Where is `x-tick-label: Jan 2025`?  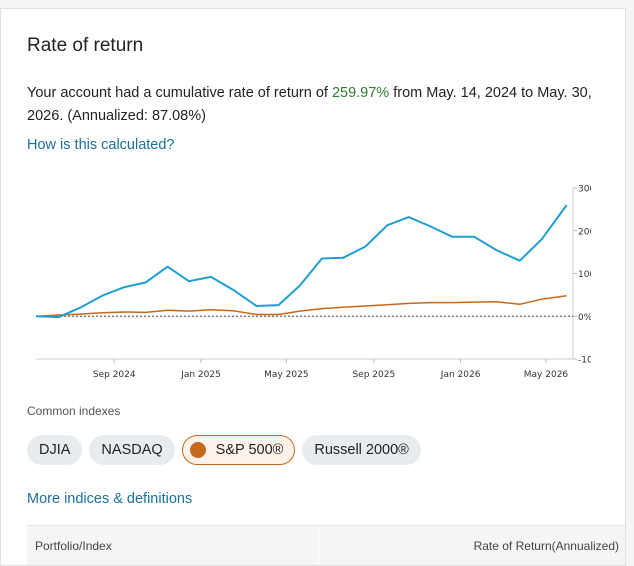
x-tick-label: Jan 2025 is located at coordinates (200, 375).